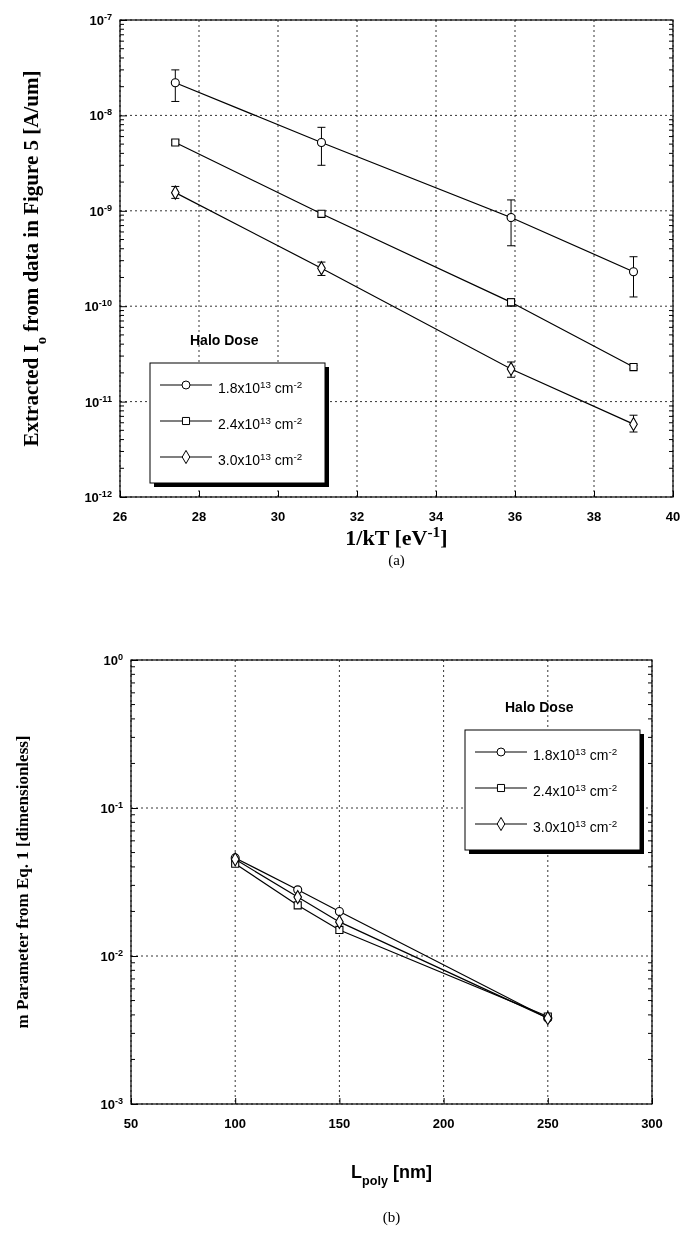 This screenshot has height=1234, width=680. What do you see at coordinates (100, 115) in the screenshot?
I see `y-tick-label: 10$^{-8}$` at bounding box center [100, 115].